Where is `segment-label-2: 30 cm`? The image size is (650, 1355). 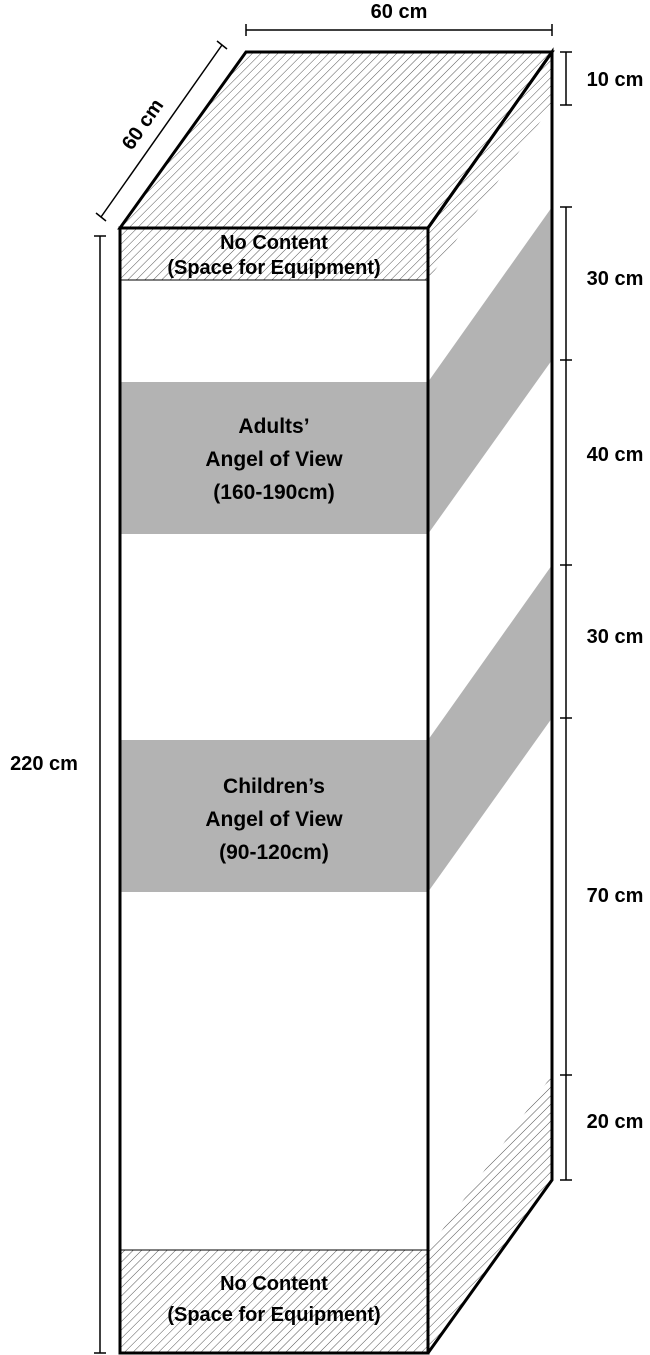 segment-label-2: 30 cm is located at coordinates (615, 279).